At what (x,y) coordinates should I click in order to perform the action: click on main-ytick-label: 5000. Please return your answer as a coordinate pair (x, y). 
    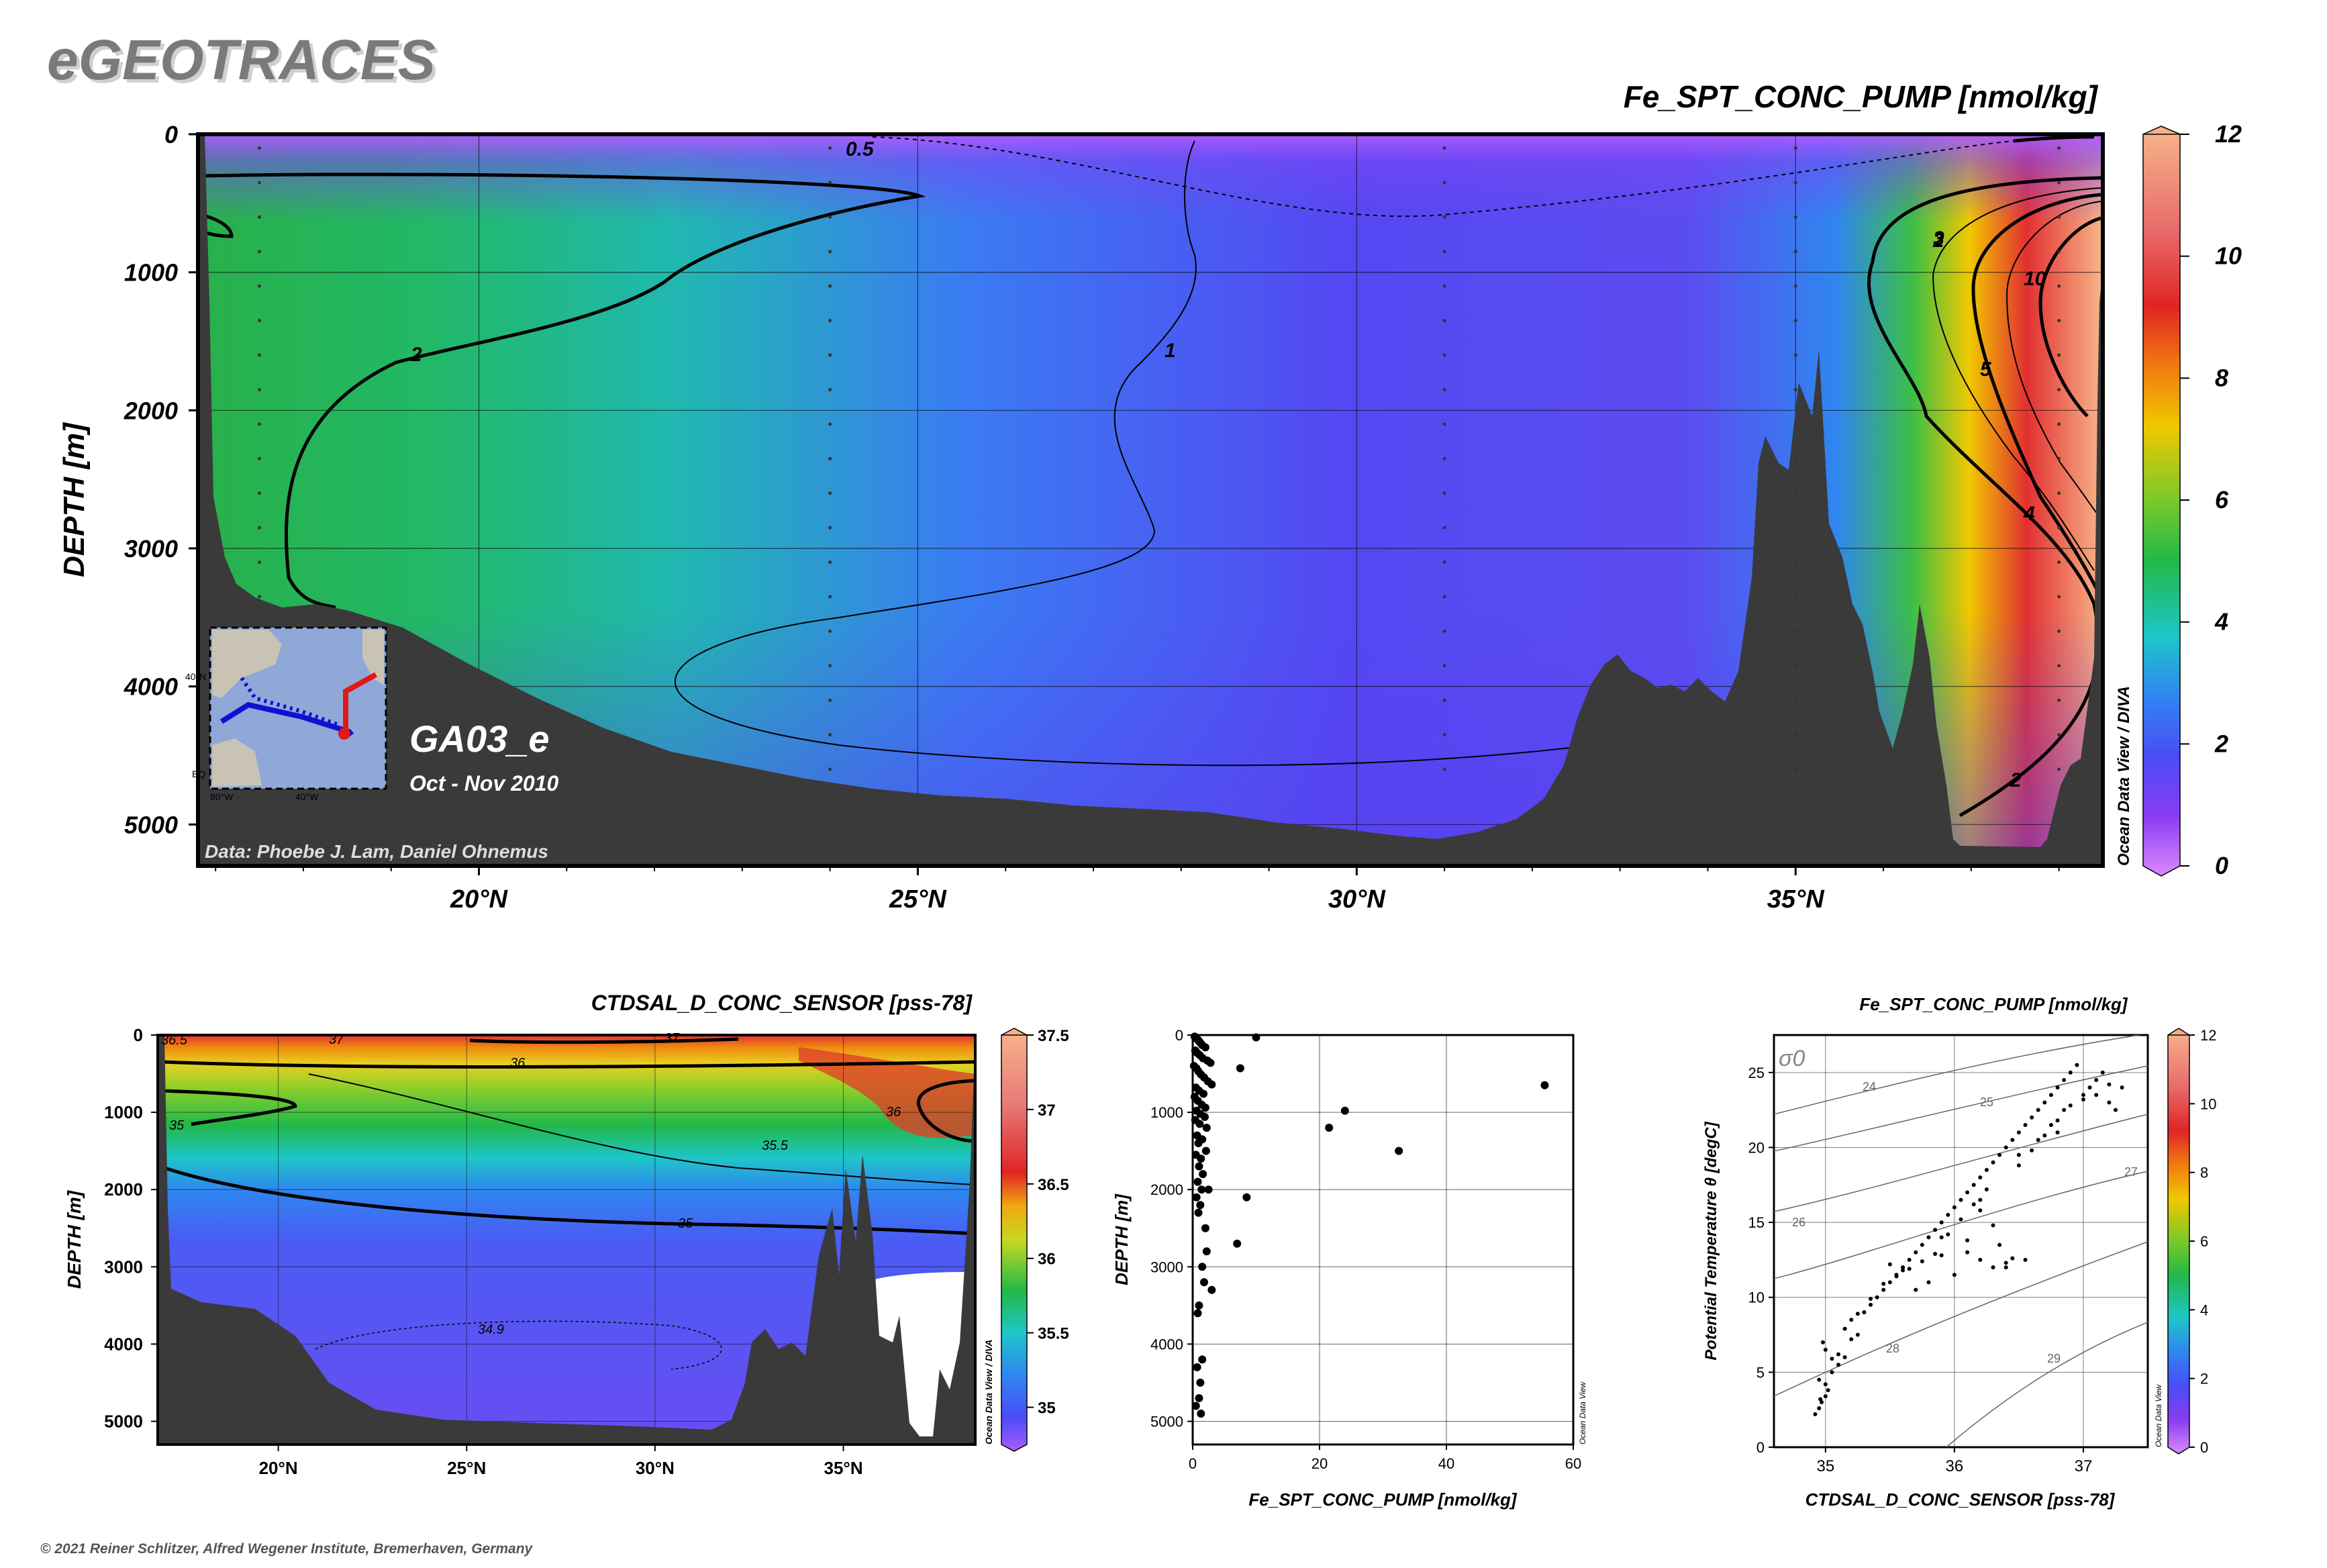
    Looking at the image, I should click on (151, 824).